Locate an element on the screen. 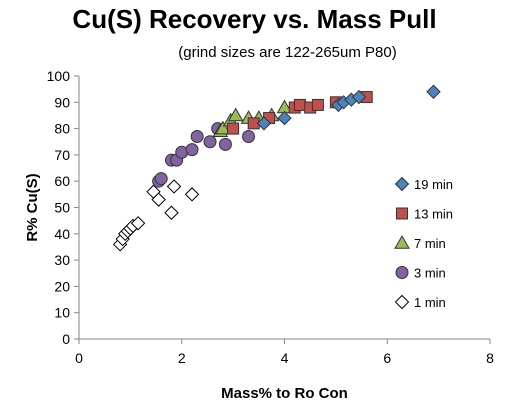 The width and height of the screenshot is (509, 408). legend-label-3-min: 3 min is located at coordinates (430, 273).